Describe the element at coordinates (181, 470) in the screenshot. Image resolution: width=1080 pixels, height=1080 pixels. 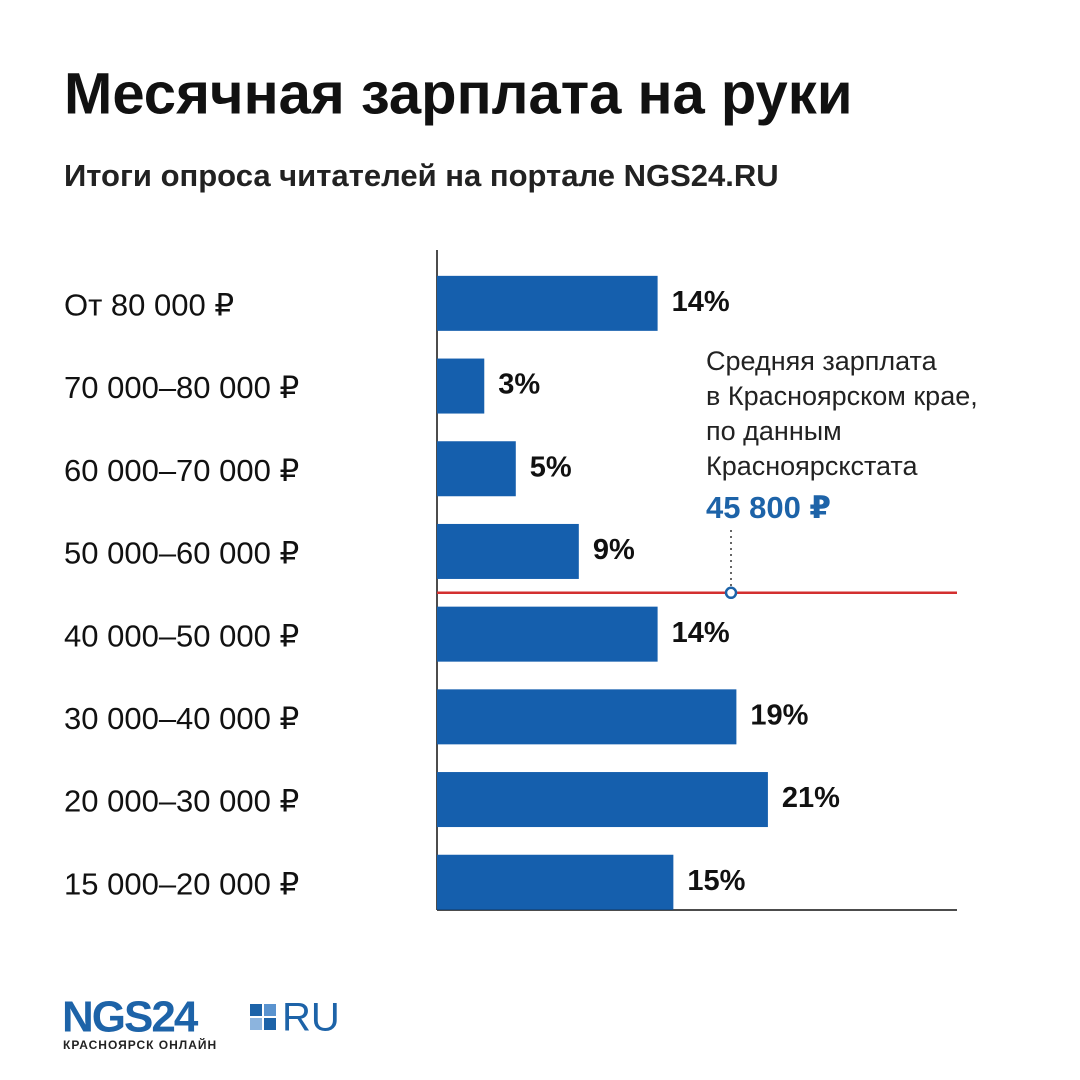
I see `category-label: 60 000–70 000 ₽` at that location.